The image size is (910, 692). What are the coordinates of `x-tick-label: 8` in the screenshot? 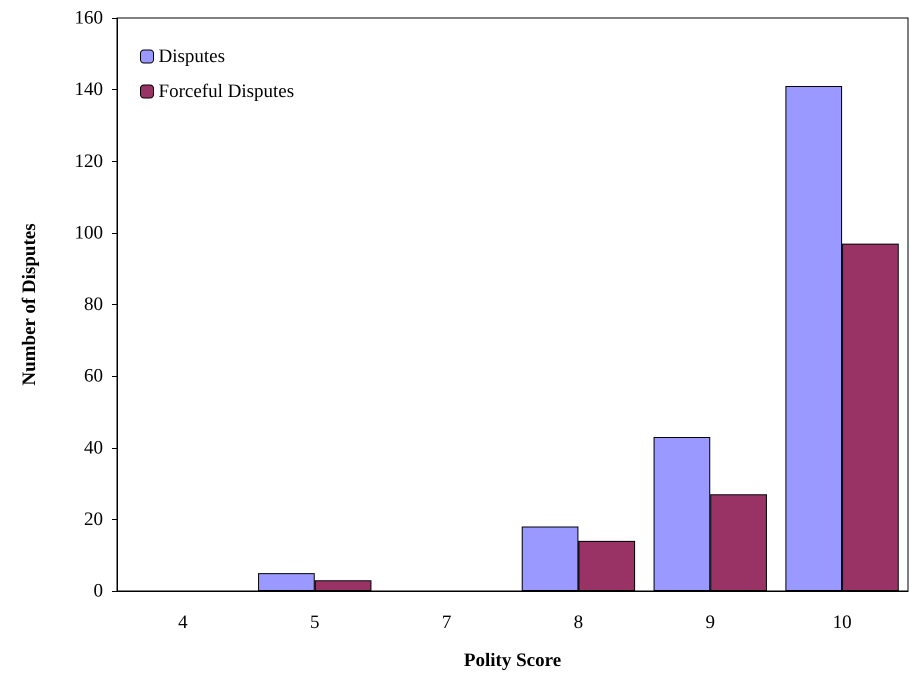 It's located at (579, 622).